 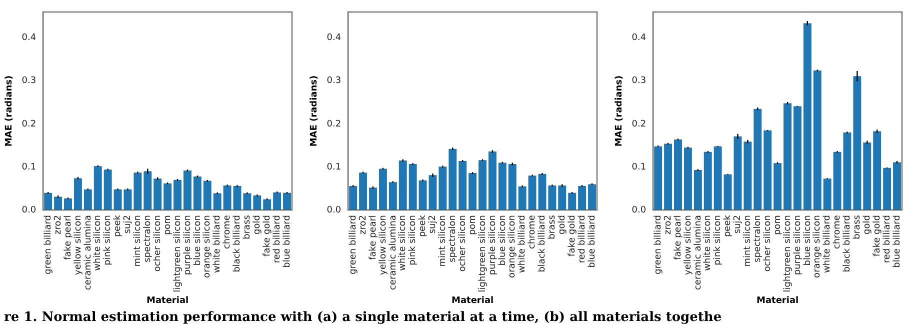 What do you see at coordinates (738, 224) in the screenshot?
I see `x-tick-label: suj2` at bounding box center [738, 224].